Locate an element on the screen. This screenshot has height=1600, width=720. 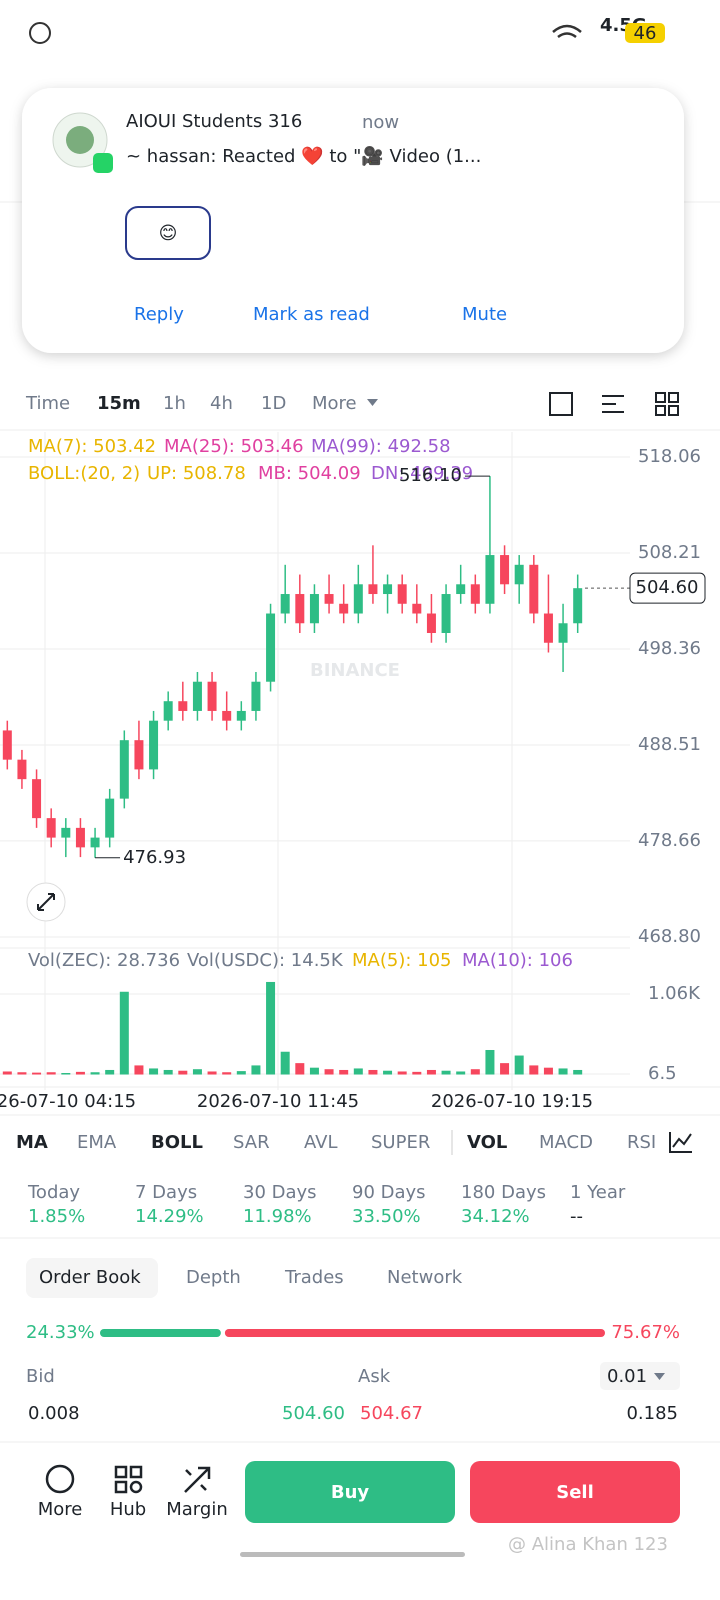
boll-legend: BOLL:(20, 2) is located at coordinates (84, 473).